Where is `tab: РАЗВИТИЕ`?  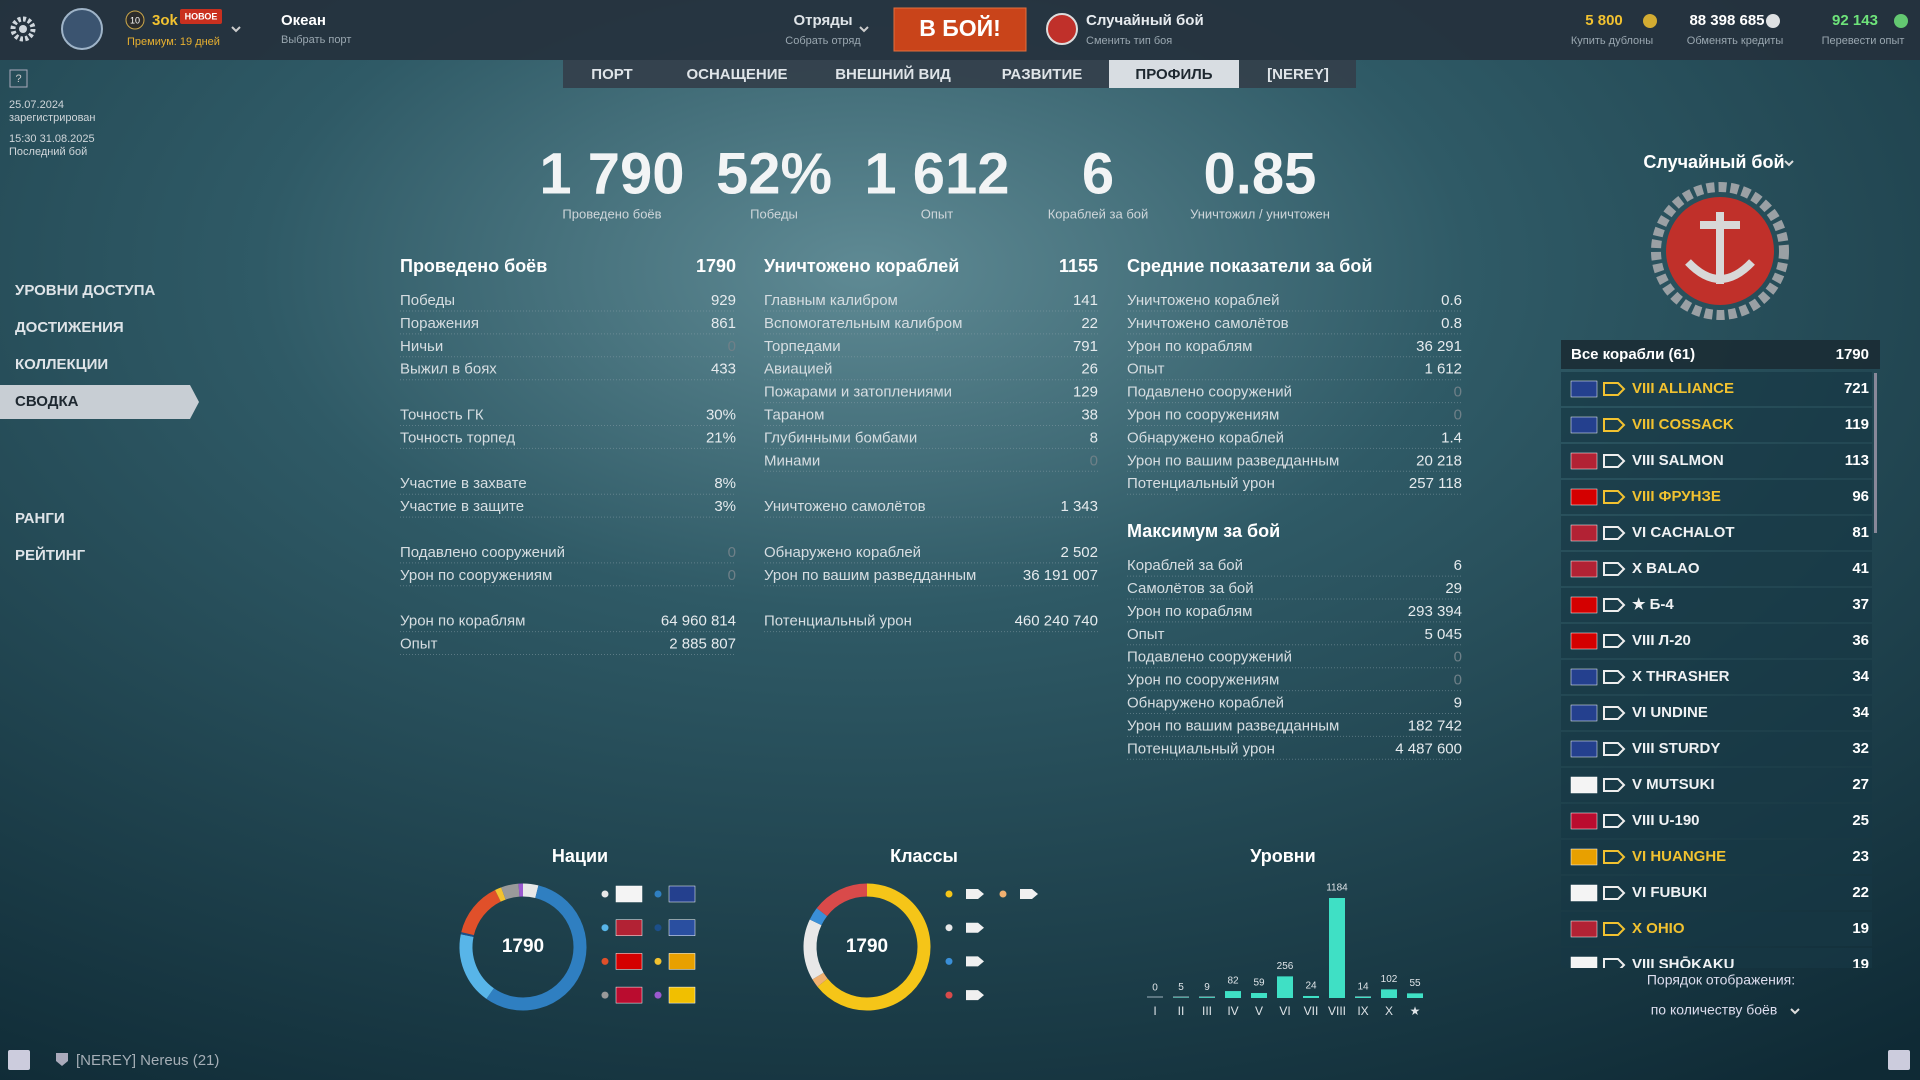
tab: РАЗВИТИЕ is located at coordinates (1042, 74).